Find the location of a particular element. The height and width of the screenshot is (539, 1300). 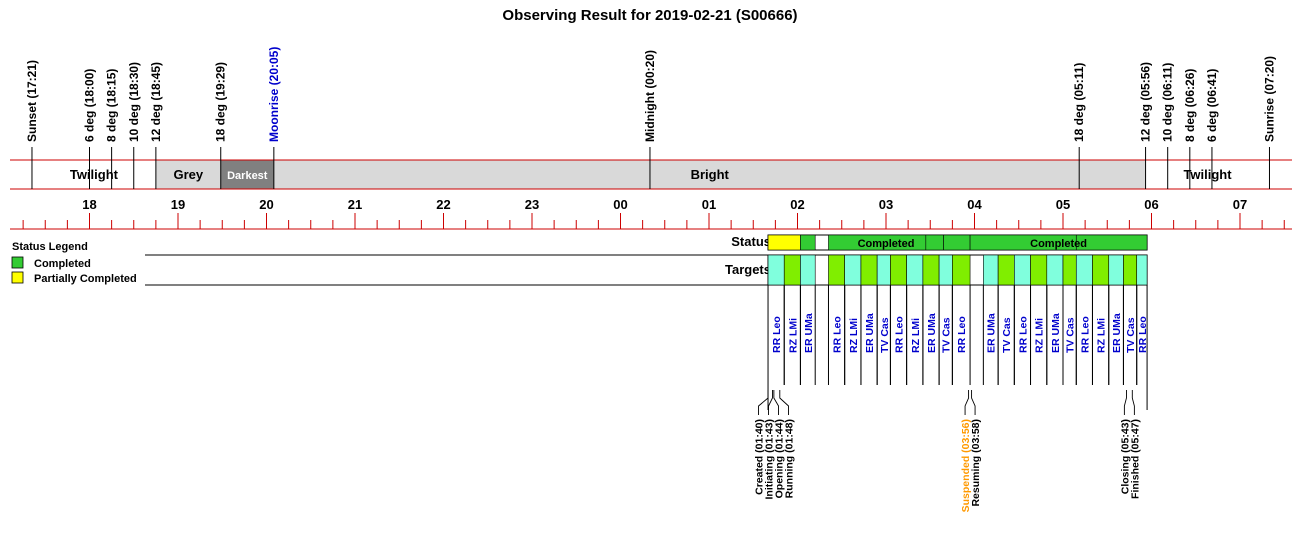

target-label-rz-lmi-4: RZ LMi is located at coordinates (854, 335).